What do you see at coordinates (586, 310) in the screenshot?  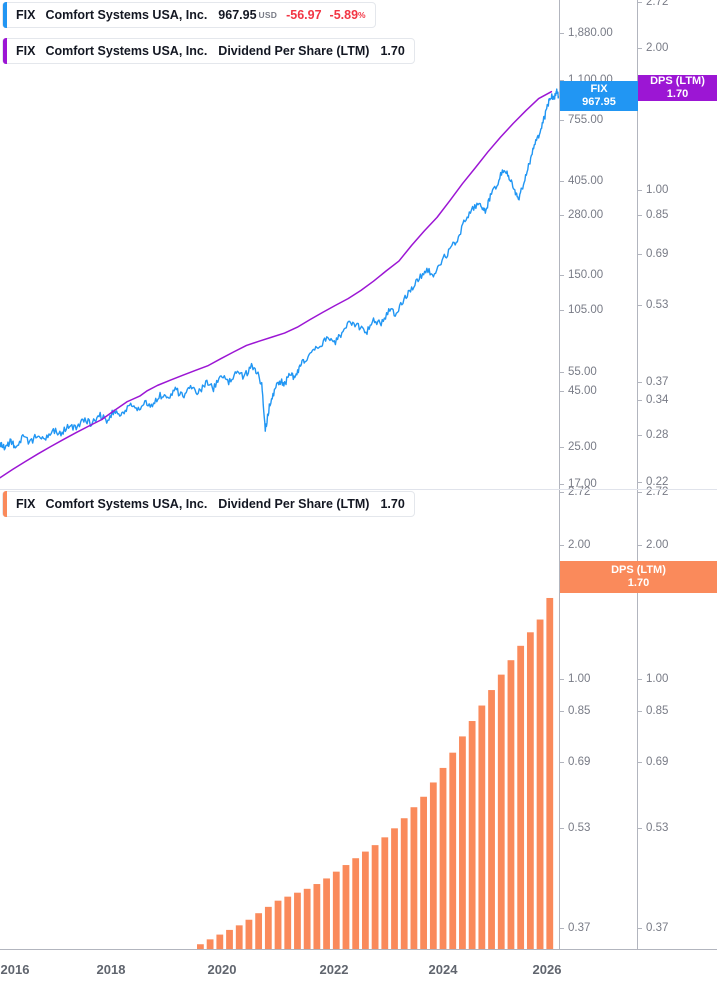 I see `axis-tick-label: 105.00` at bounding box center [586, 310].